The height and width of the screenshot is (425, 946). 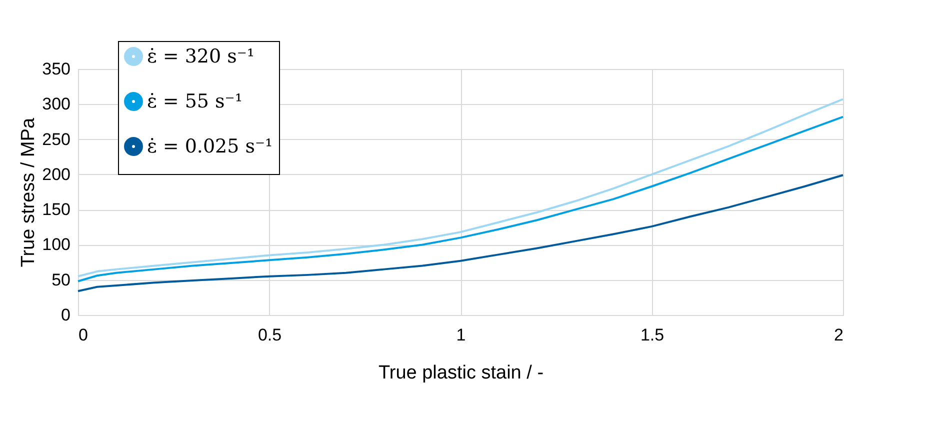 What do you see at coordinates (270, 335) in the screenshot?
I see `x-tick-label: 0.5` at bounding box center [270, 335].